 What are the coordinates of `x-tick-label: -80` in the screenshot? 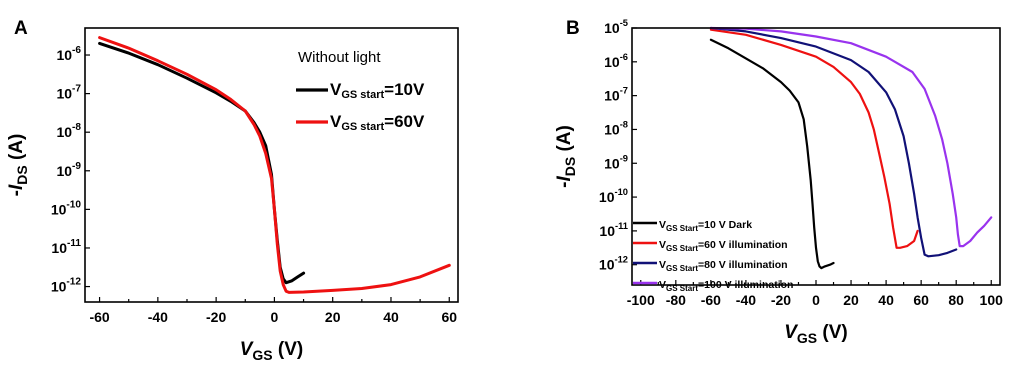 It's located at (676, 300).